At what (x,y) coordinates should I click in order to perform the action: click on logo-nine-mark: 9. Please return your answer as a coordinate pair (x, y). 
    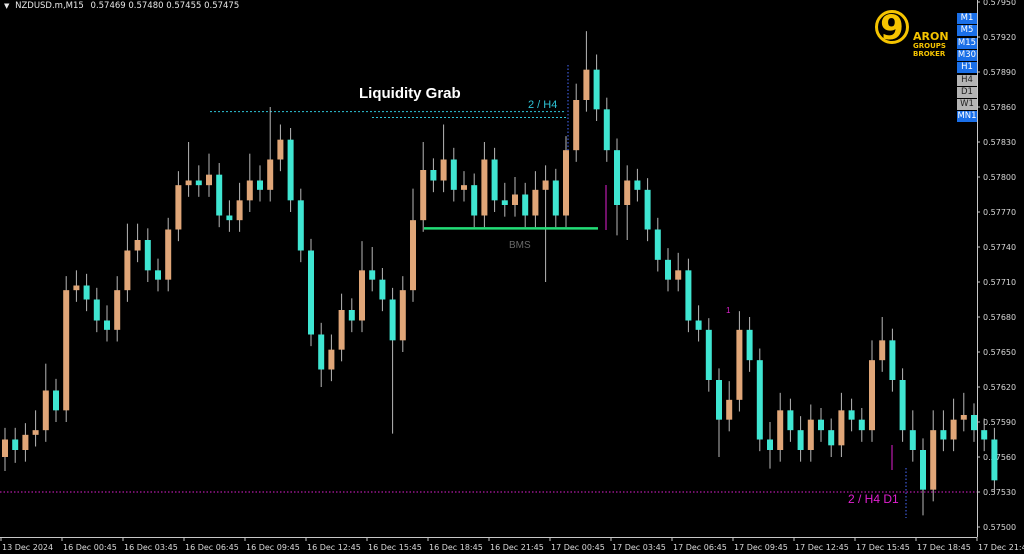
    Looking at the image, I should click on (892, 27).